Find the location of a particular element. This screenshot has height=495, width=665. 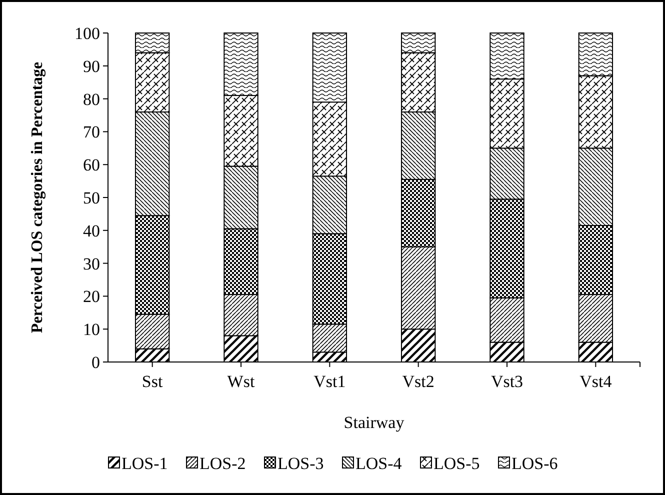

y-tick-label: 70 is located at coordinates (91, 132).